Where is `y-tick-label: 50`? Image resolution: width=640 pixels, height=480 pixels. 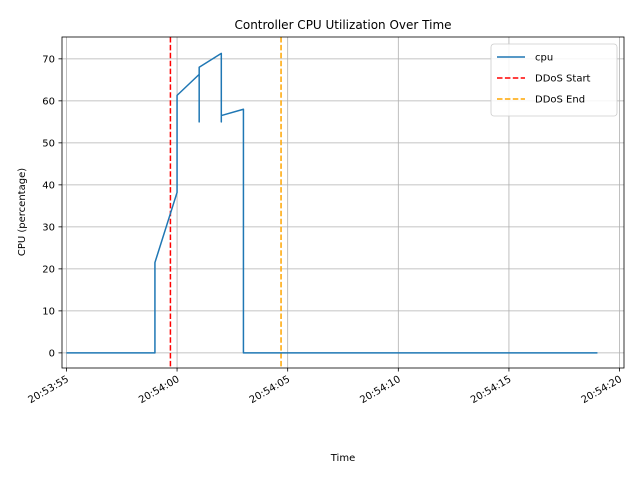 y-tick-label: 50 is located at coordinates (48, 143).